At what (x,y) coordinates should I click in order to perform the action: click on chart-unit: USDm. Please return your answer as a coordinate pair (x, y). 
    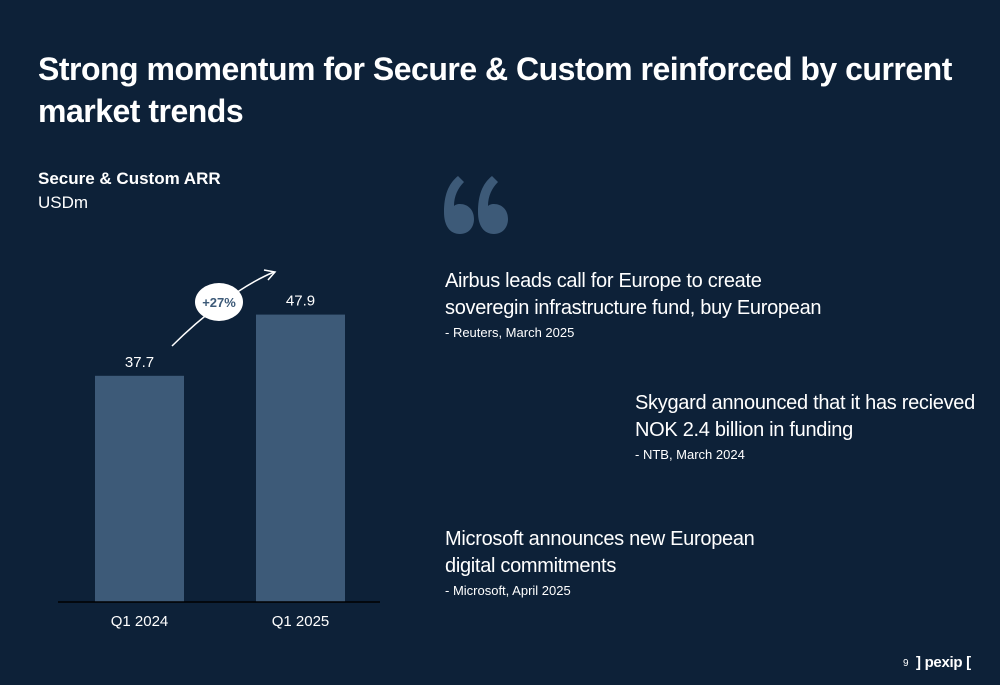
    Looking at the image, I should click on (63, 202).